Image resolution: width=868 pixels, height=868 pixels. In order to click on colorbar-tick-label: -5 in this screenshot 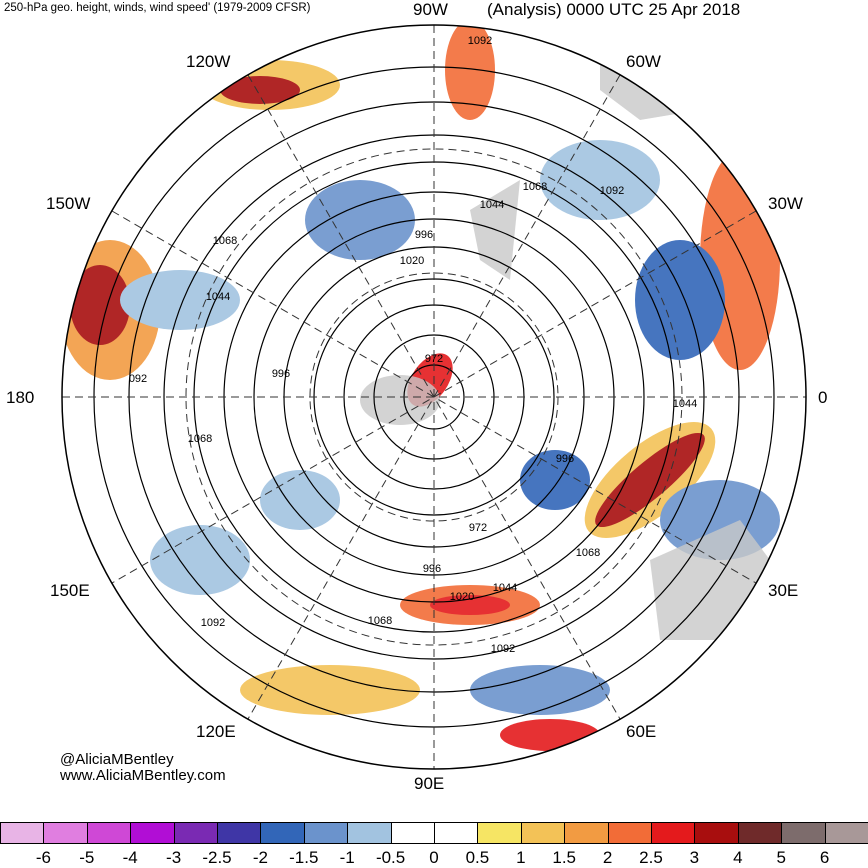, I will do `click(87, 857)`.